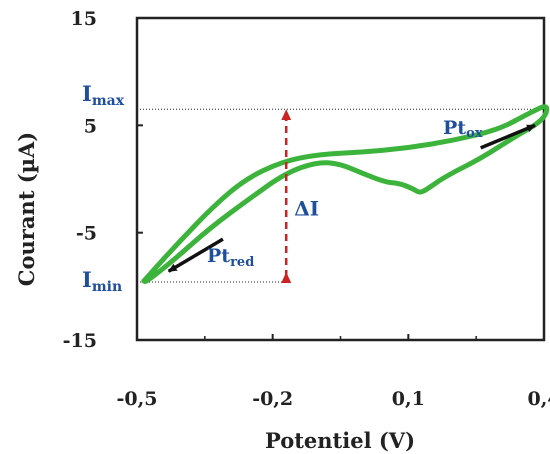  Describe the element at coordinates (103, 180) in the screenshot. I see `y-axis-ticks: 15 5 -5 -15` at that location.